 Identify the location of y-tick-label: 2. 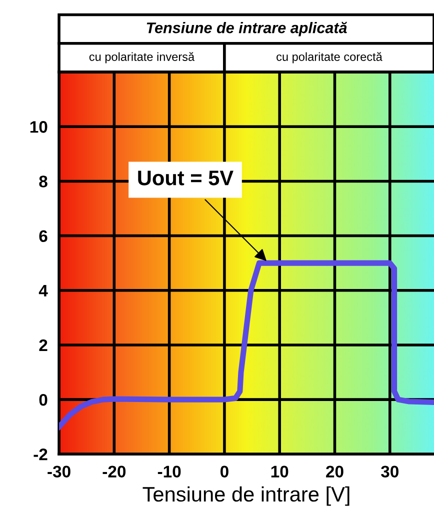
(43, 345).